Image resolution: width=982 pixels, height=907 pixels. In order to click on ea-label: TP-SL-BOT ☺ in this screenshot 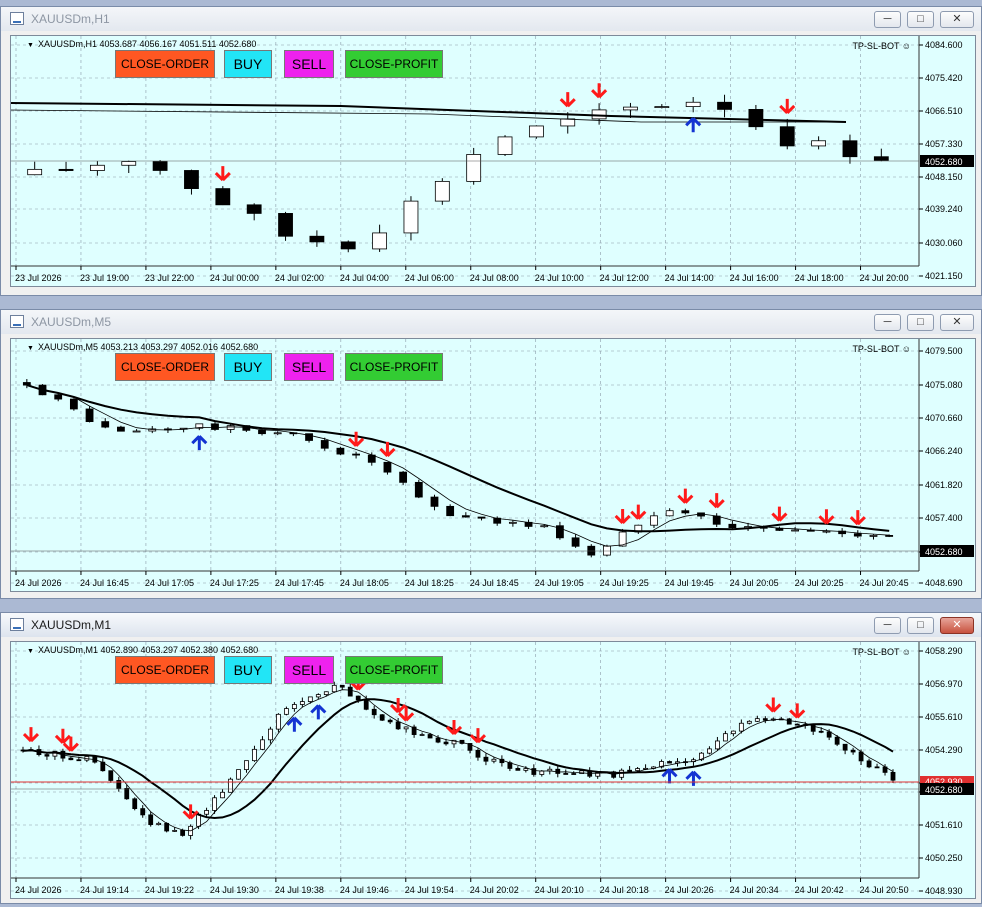, I will do `click(881, 652)`.